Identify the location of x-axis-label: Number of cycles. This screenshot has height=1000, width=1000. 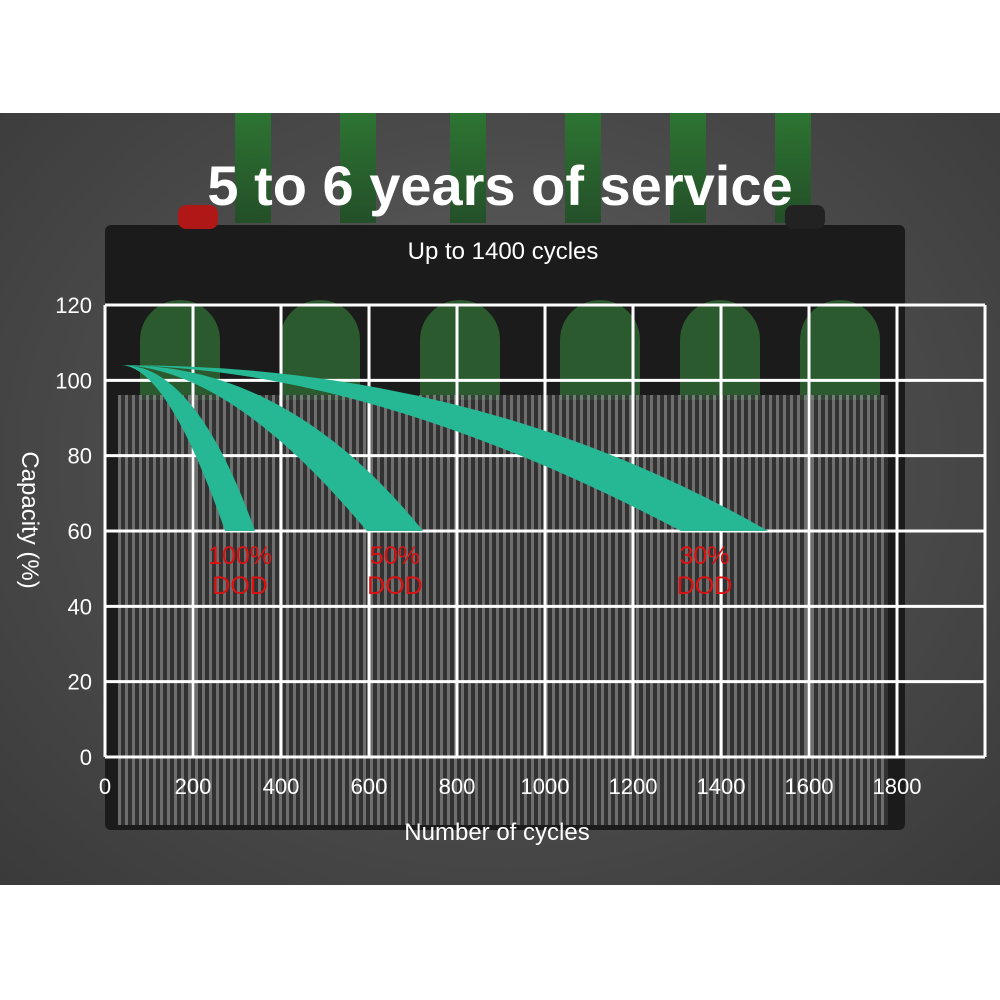
(496, 832).